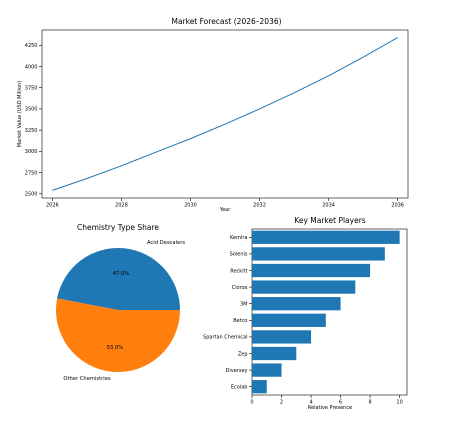 The height and width of the screenshot is (426, 453). Describe the element at coordinates (330, 408) in the screenshot. I see `bar-chart-x-axis-label: Relative Presence` at that location.